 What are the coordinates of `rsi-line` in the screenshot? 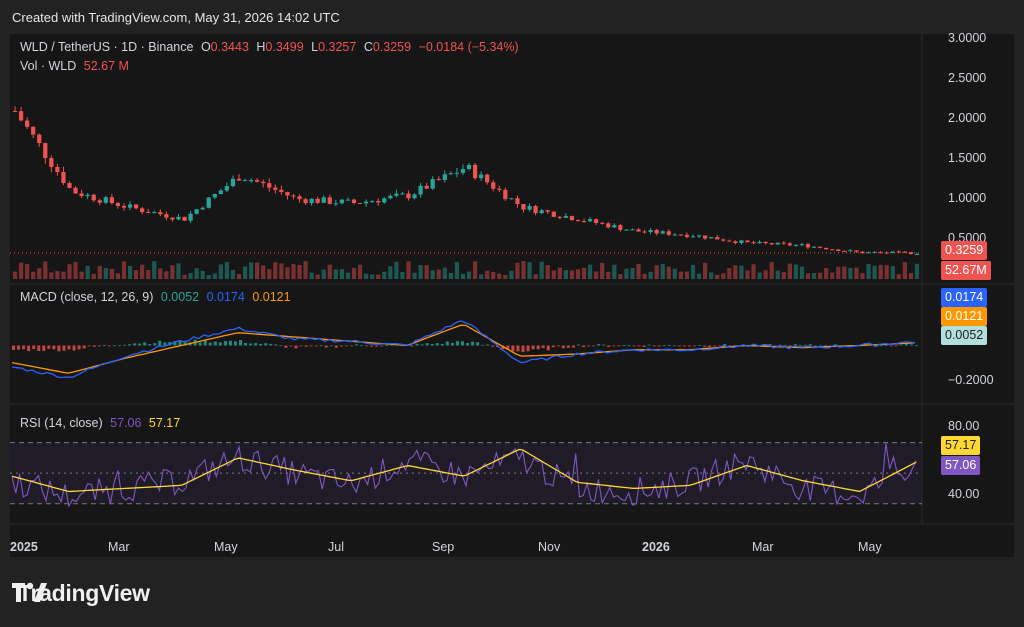 It's located at (464, 475).